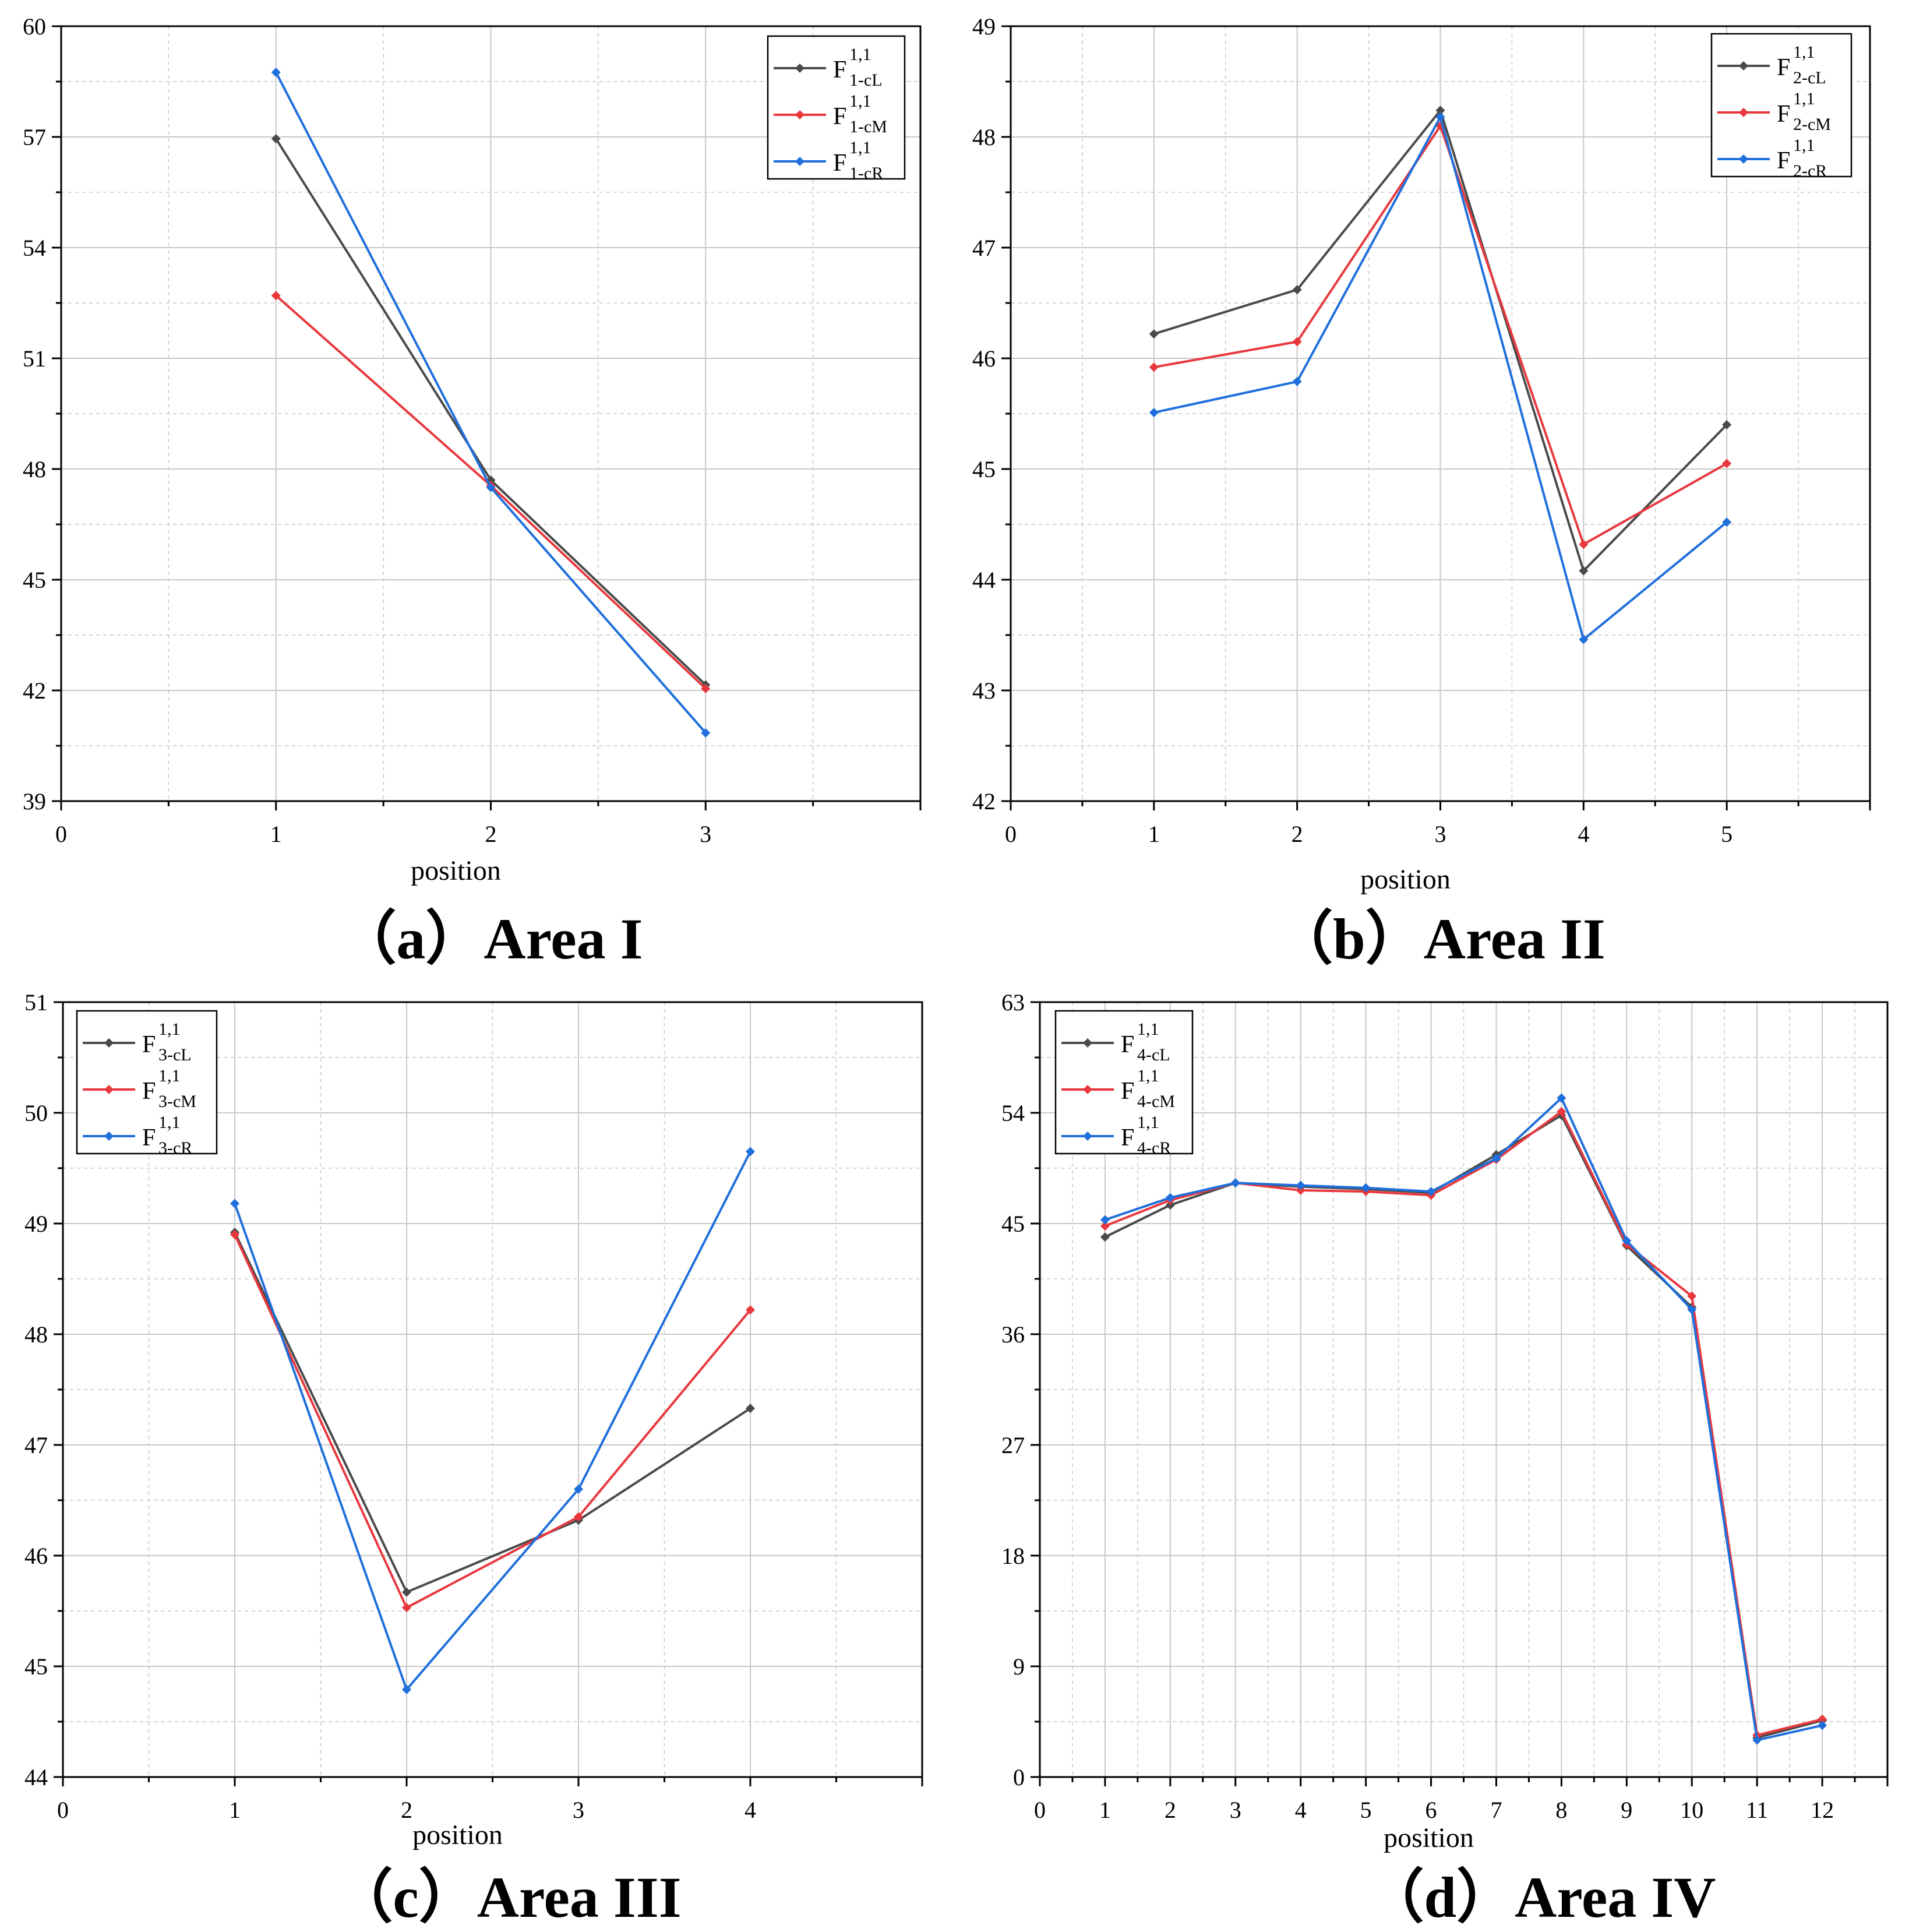 This screenshot has width=1916, height=1932. Describe the element at coordinates (1774, 111) in the screenshot. I see `legend-entry-cM: F1,1 2-cM` at that location.